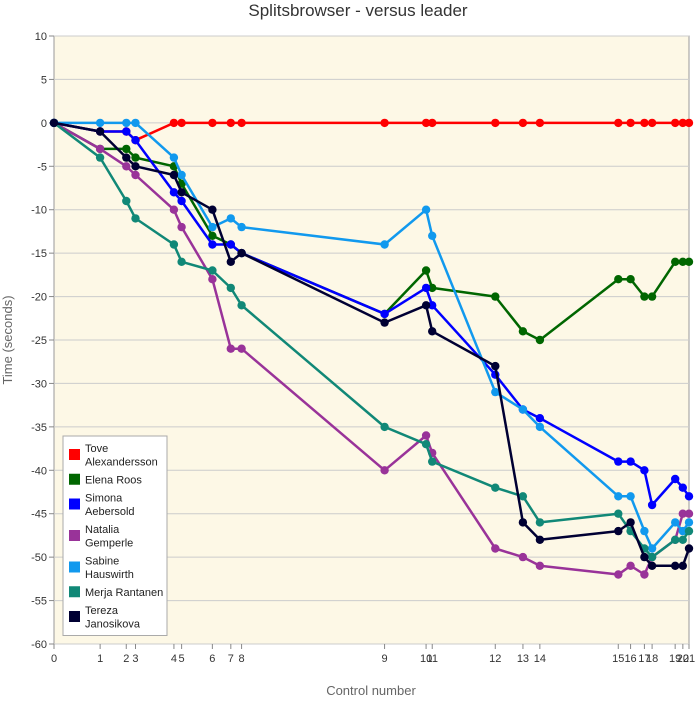  I want to click on x-tick-label: 0, so click(54, 659).